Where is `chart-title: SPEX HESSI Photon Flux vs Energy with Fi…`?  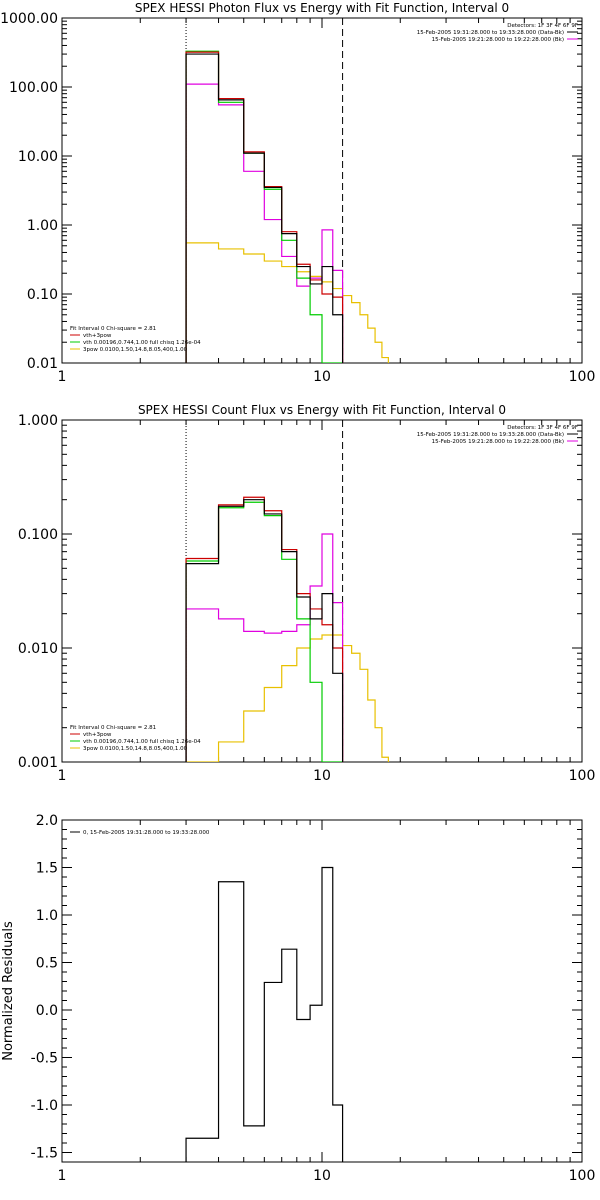
chart-title: SPEX HESSI Photon Flux vs Energy with Fi… is located at coordinates (322, 8).